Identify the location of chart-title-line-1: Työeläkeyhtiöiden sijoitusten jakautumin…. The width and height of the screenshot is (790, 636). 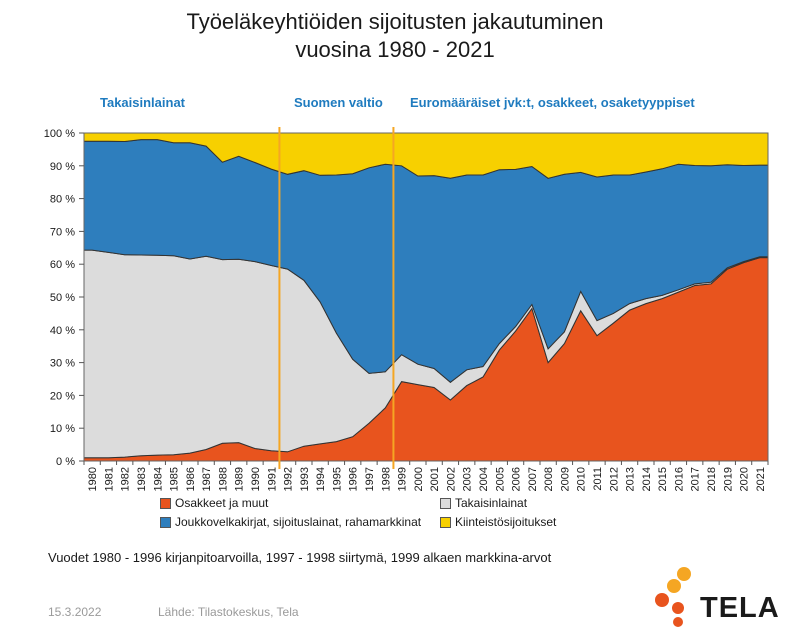
(395, 21).